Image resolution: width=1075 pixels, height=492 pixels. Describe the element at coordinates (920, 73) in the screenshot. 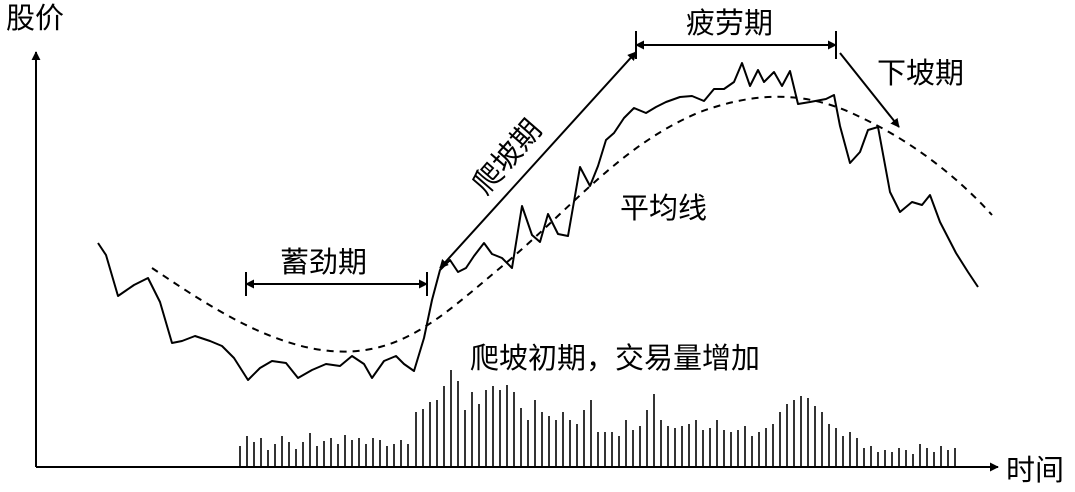

I see `decline-label: 下坡期` at that location.